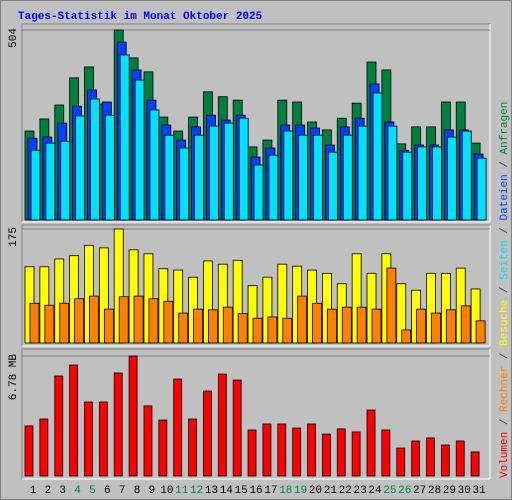 This screenshot has width=512, height=500. Describe the element at coordinates (479, 491) in the screenshot. I see `x-tick-label: 31` at that location.